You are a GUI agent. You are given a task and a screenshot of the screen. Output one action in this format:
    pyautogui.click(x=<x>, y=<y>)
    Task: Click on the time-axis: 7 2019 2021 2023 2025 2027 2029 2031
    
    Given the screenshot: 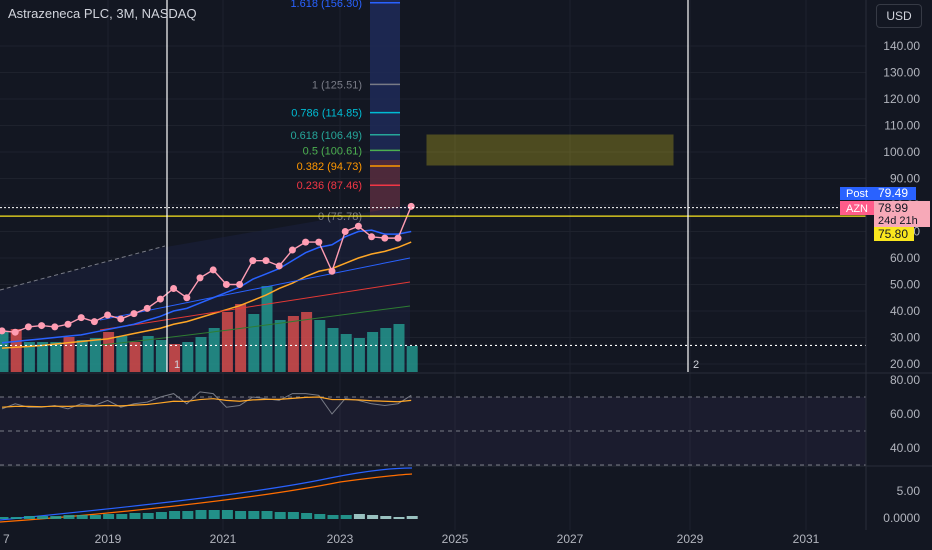 What is the action you would take?
    pyautogui.click(x=411, y=539)
    